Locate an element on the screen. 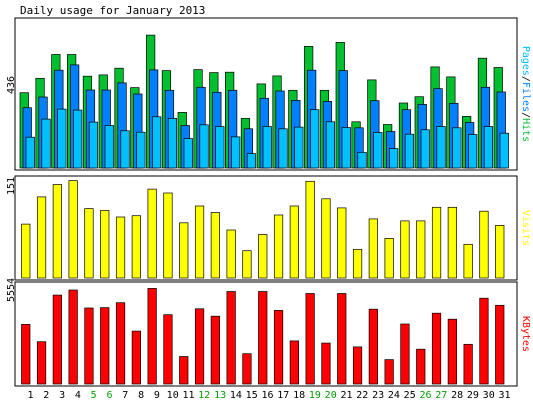  legend-pages-files-hits: Pages/Files/Hits is located at coordinates (525, 94).